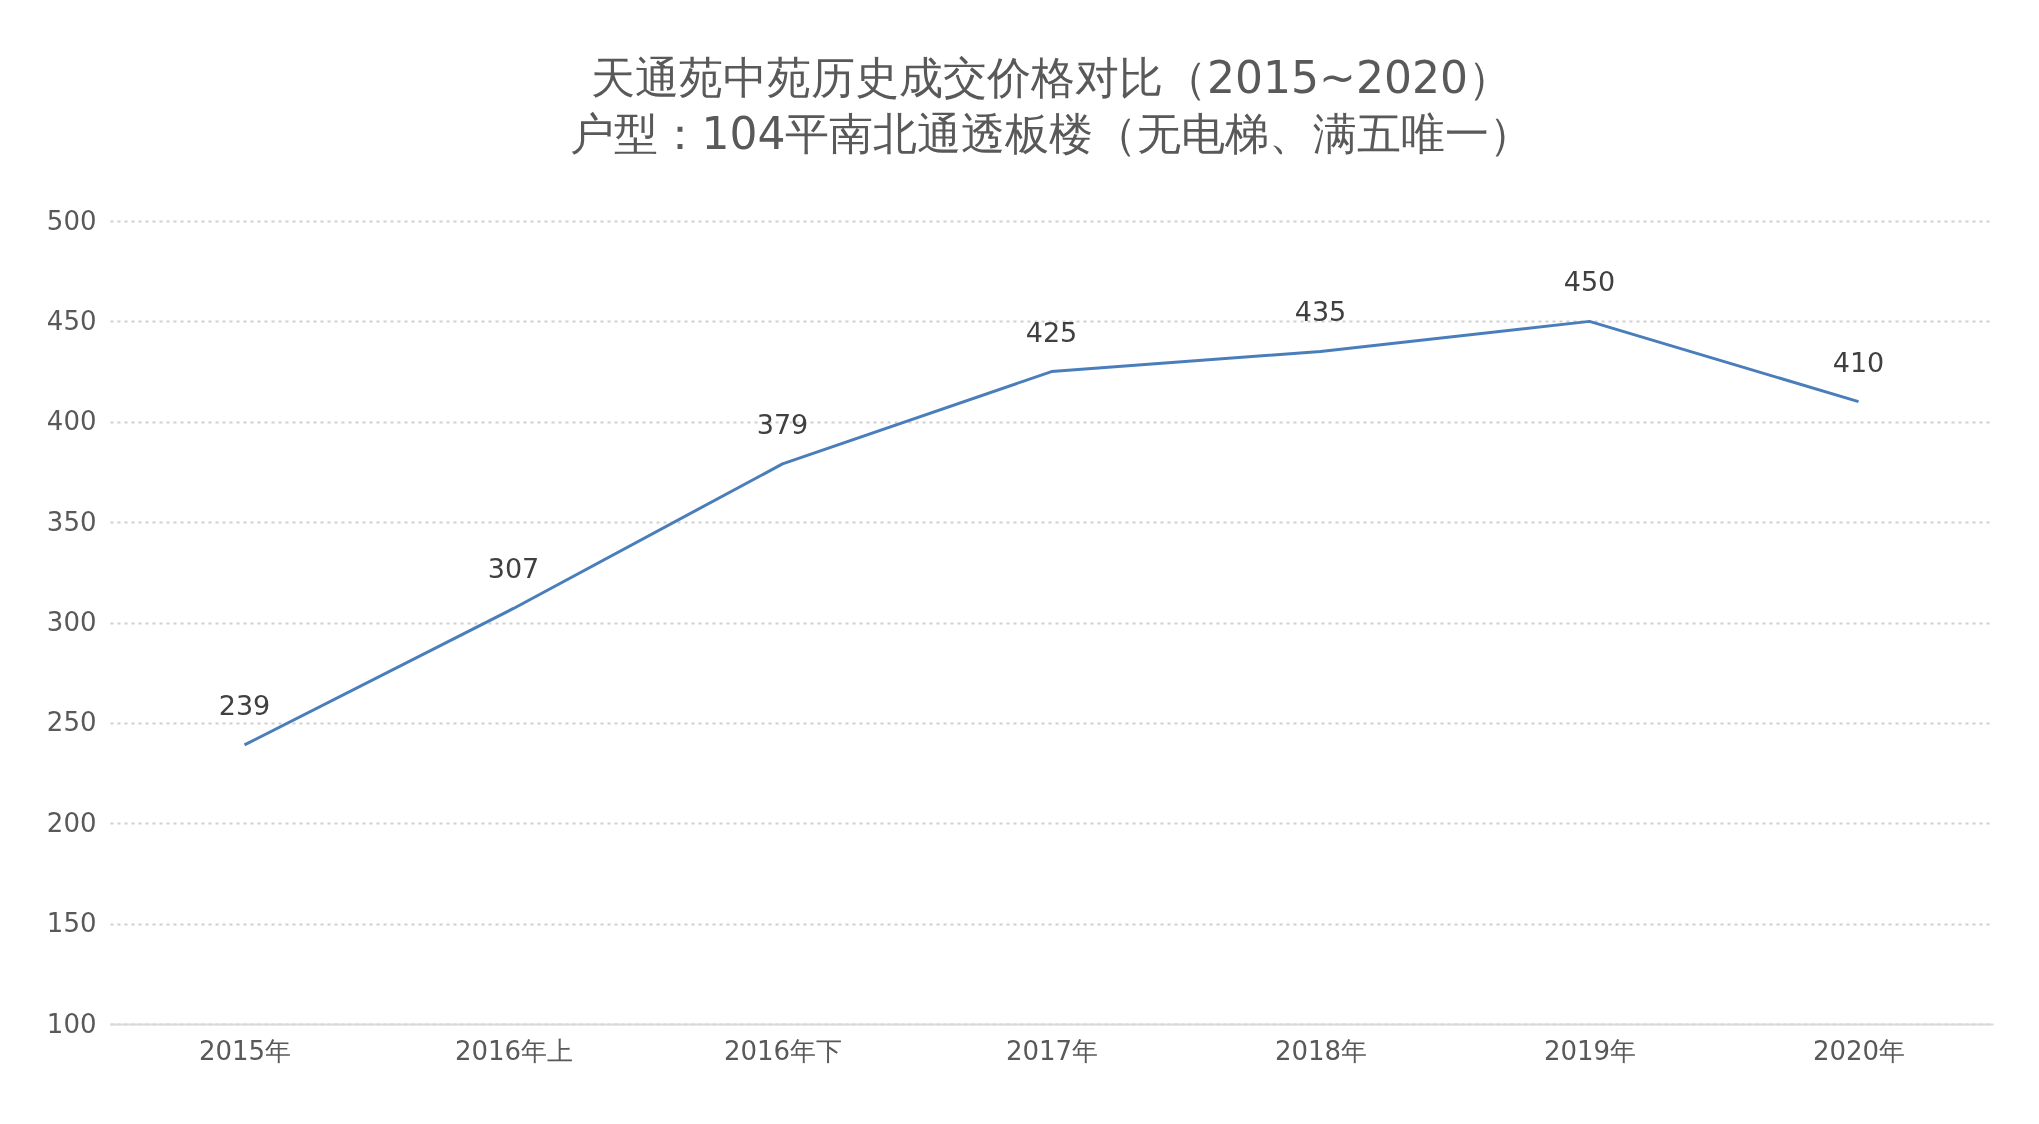 The height and width of the screenshot is (1124, 2039). I want to click on x-tick-label: 2016年下, so click(783, 1050).